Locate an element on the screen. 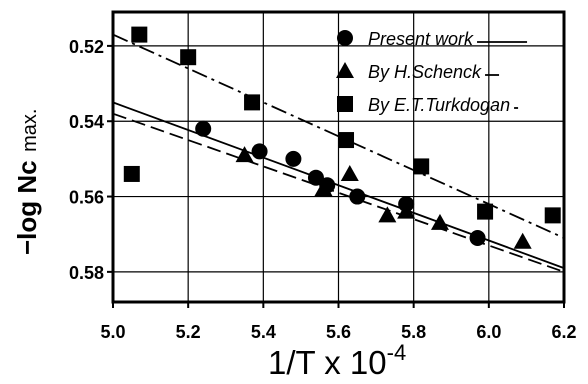 Image resolution: width=588 pixels, height=384 pixels. x-tick-label: 5.4 is located at coordinates (263, 332).